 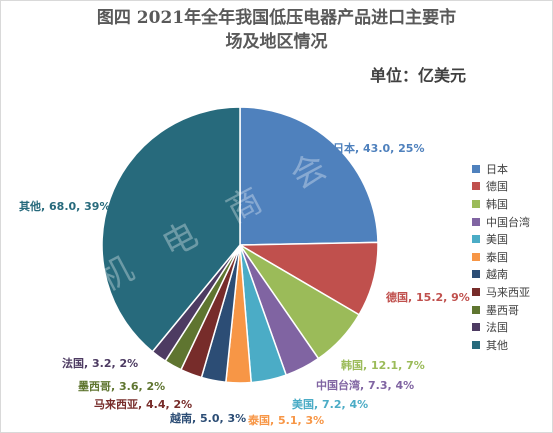 What do you see at coordinates (508, 222) in the screenshot?
I see `legend-label: 中国台湾` at bounding box center [508, 222].